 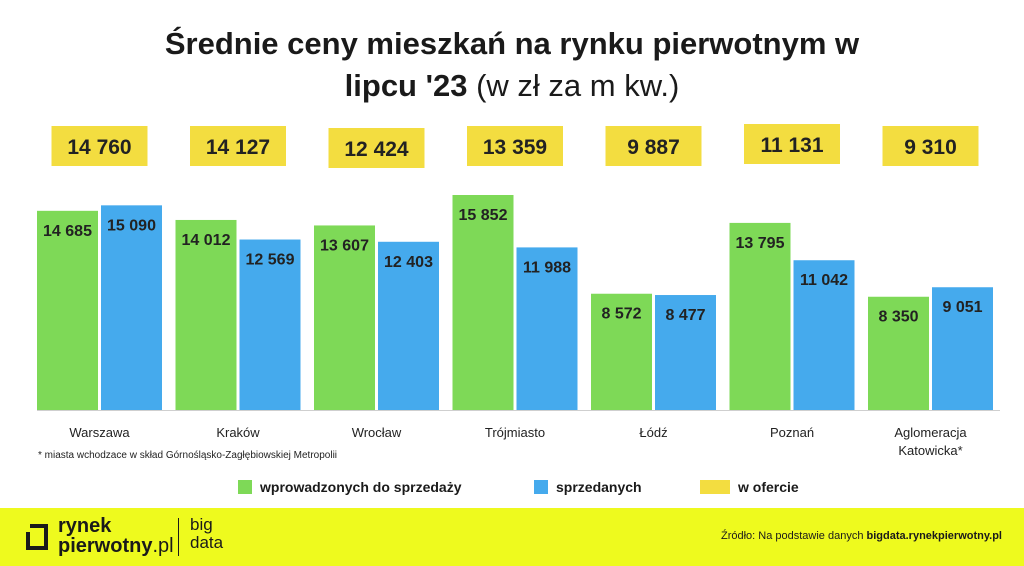 I want to click on legend-label-blue: sprzedanych, so click(x=599, y=487).